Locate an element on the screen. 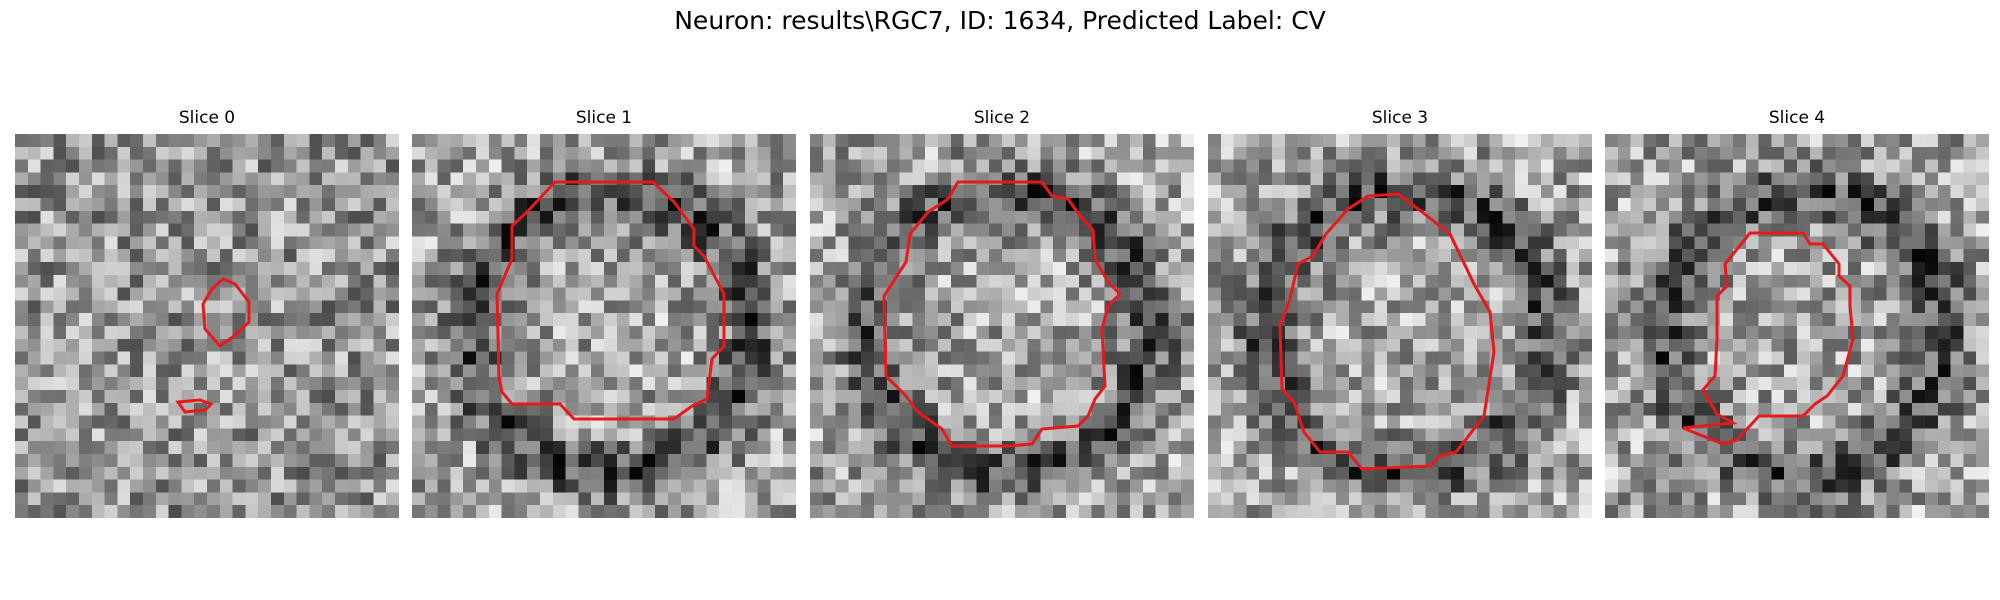 This screenshot has width=2000, height=600. slice-title: Slice 0 is located at coordinates (207, 118).